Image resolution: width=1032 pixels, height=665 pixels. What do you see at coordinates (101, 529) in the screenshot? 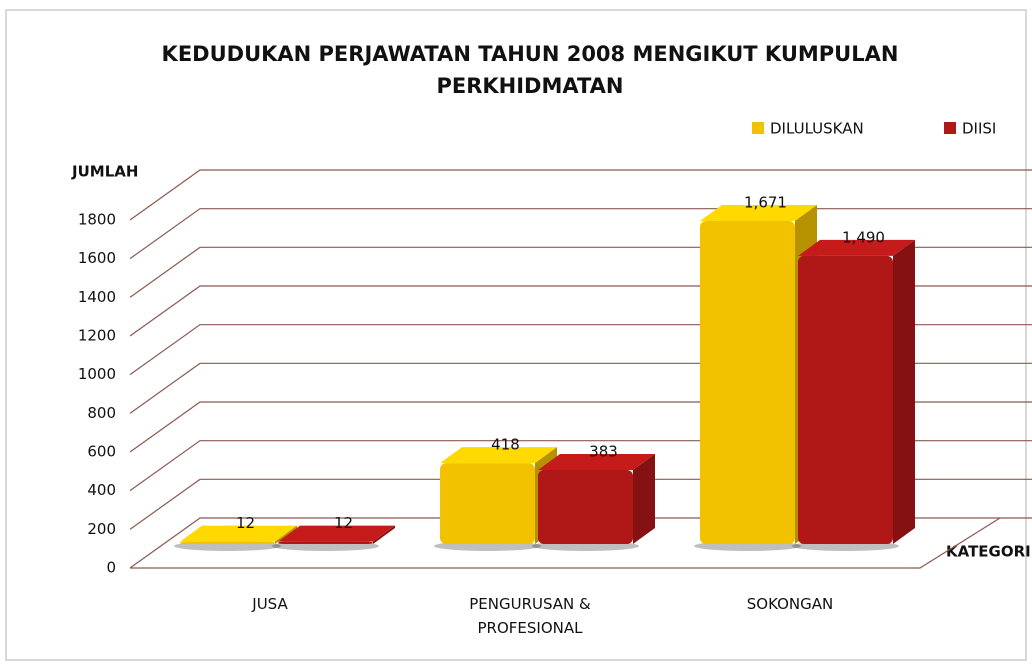
I see `y-tick-label: 200` at bounding box center [101, 529].